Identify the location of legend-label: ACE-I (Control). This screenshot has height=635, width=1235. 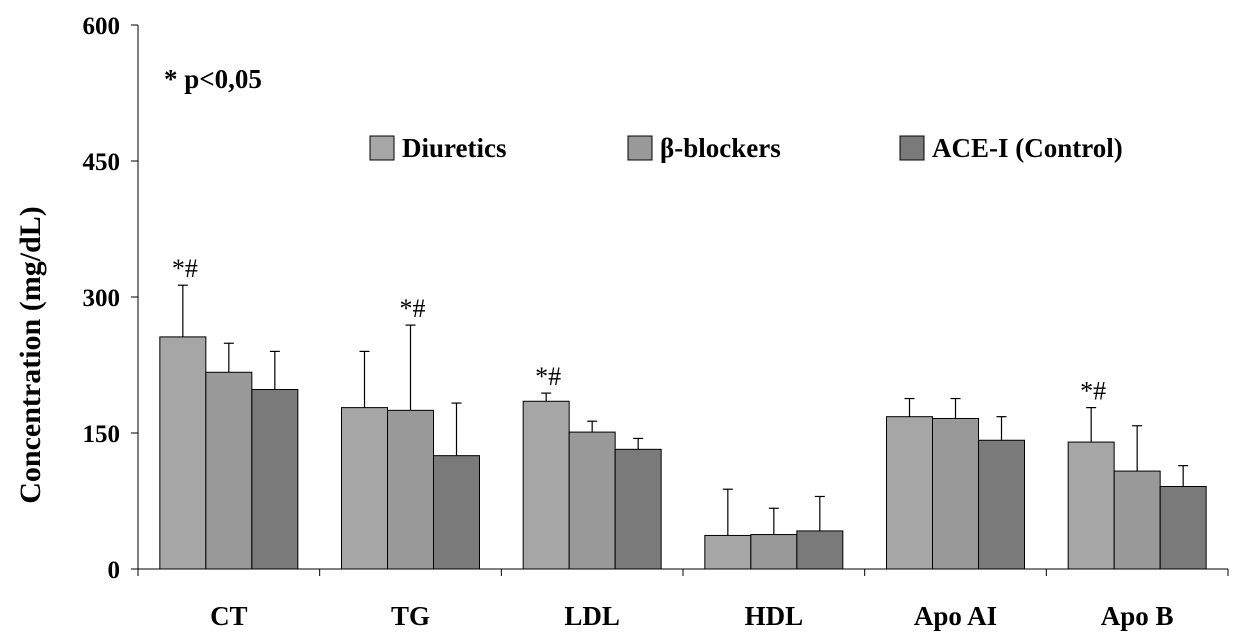
(1027, 148).